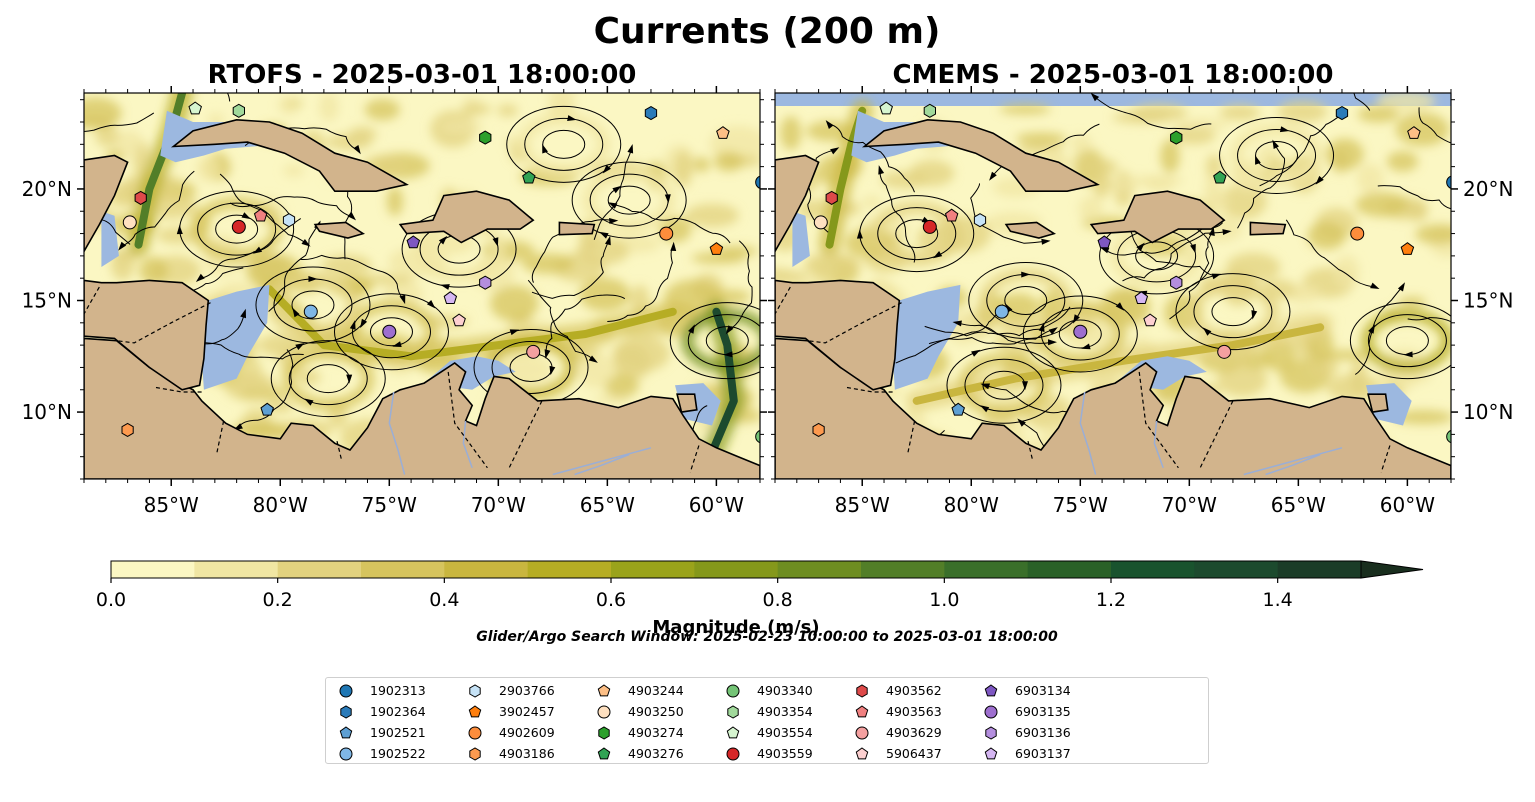 Image resolution: width=1535 pixels, height=802 pixels. Describe the element at coordinates (607, 505) in the screenshot. I see `x-tick-label: 65°W` at that location.